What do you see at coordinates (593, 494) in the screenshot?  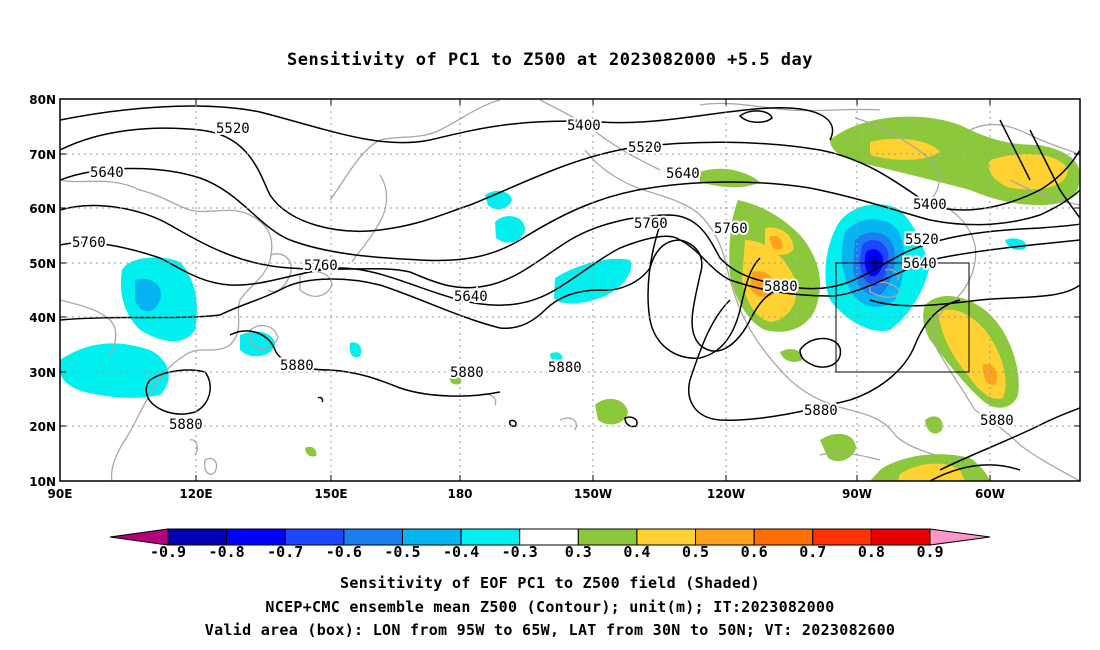 I see `lon-label: 150W` at bounding box center [593, 494].